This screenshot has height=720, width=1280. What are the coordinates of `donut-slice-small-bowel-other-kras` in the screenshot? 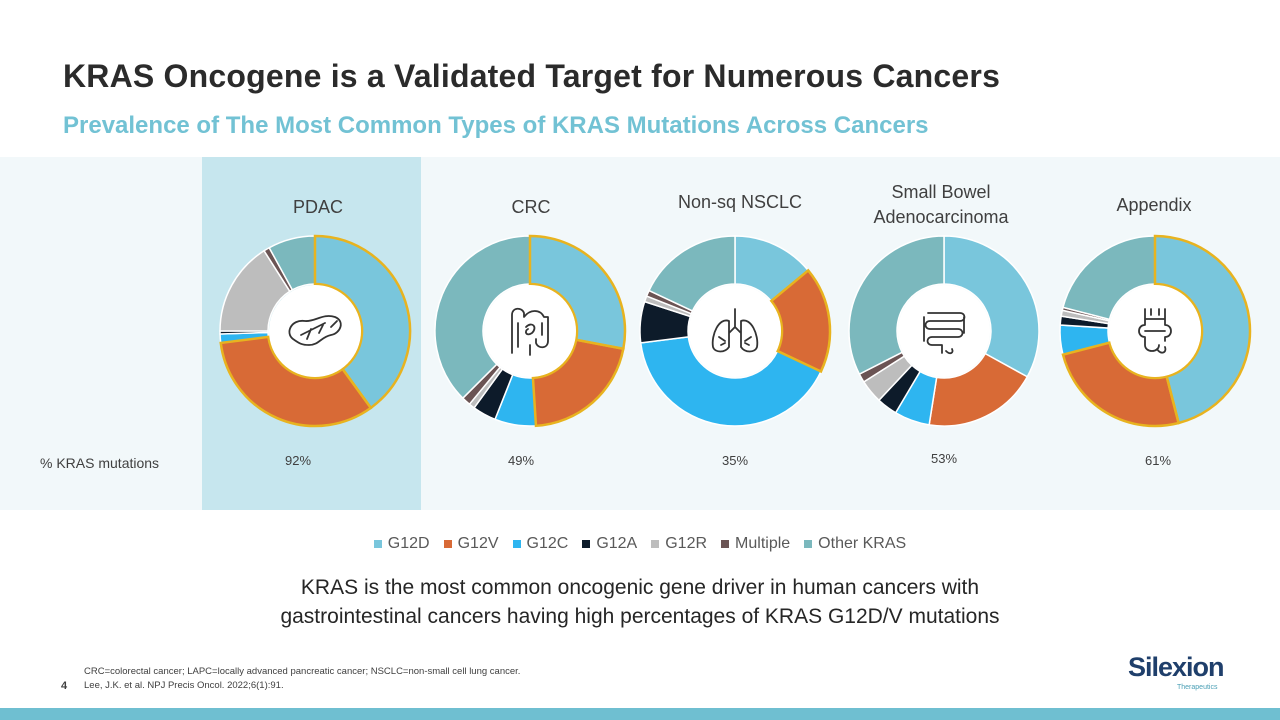 It's located at (896, 305).